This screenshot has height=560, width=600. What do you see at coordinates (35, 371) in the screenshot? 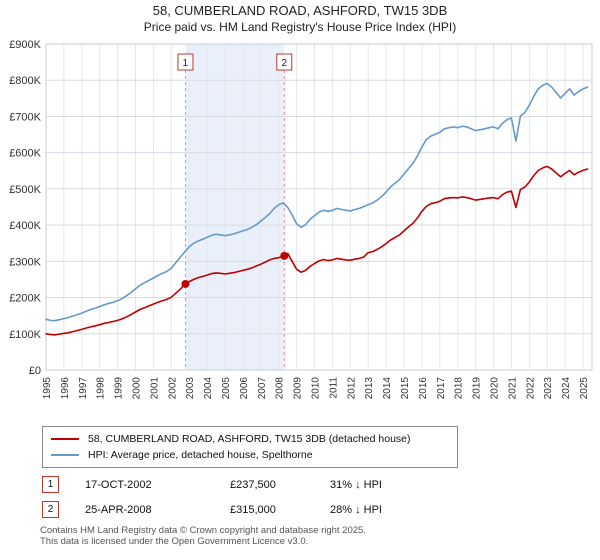
I see `svg-text: £0` at bounding box center [35, 371].